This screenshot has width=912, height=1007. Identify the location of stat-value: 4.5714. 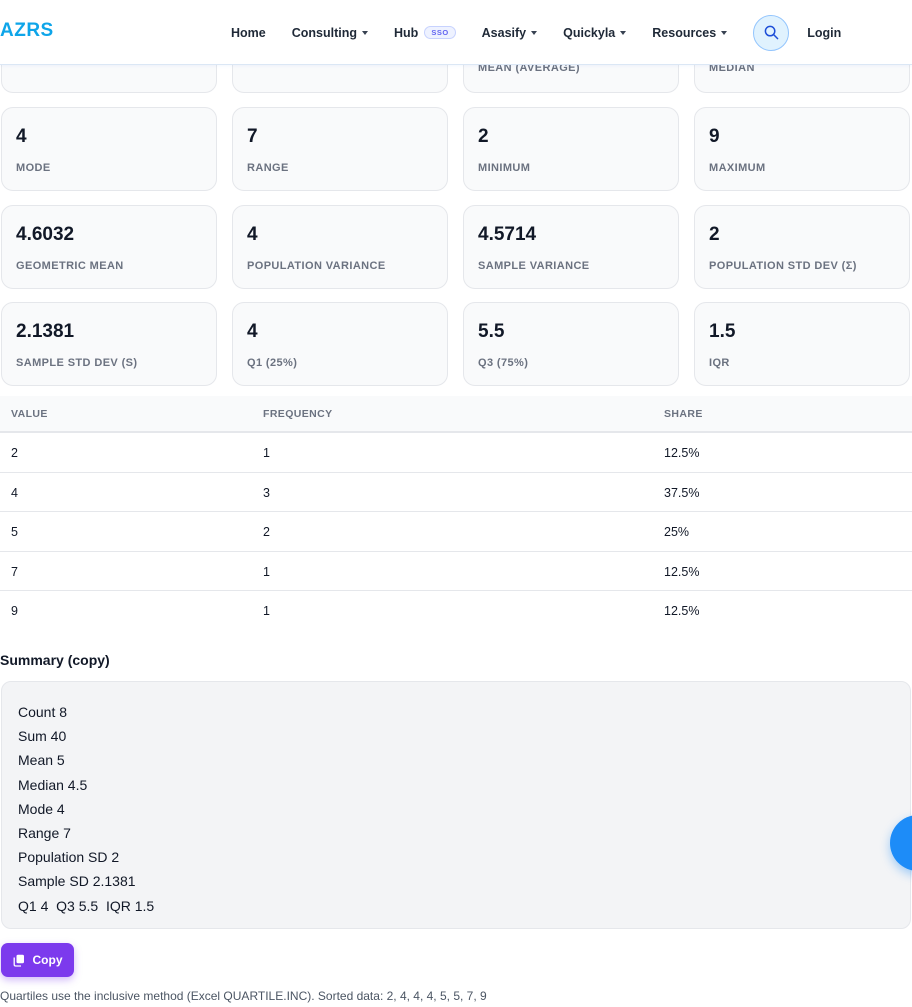
(507, 234).